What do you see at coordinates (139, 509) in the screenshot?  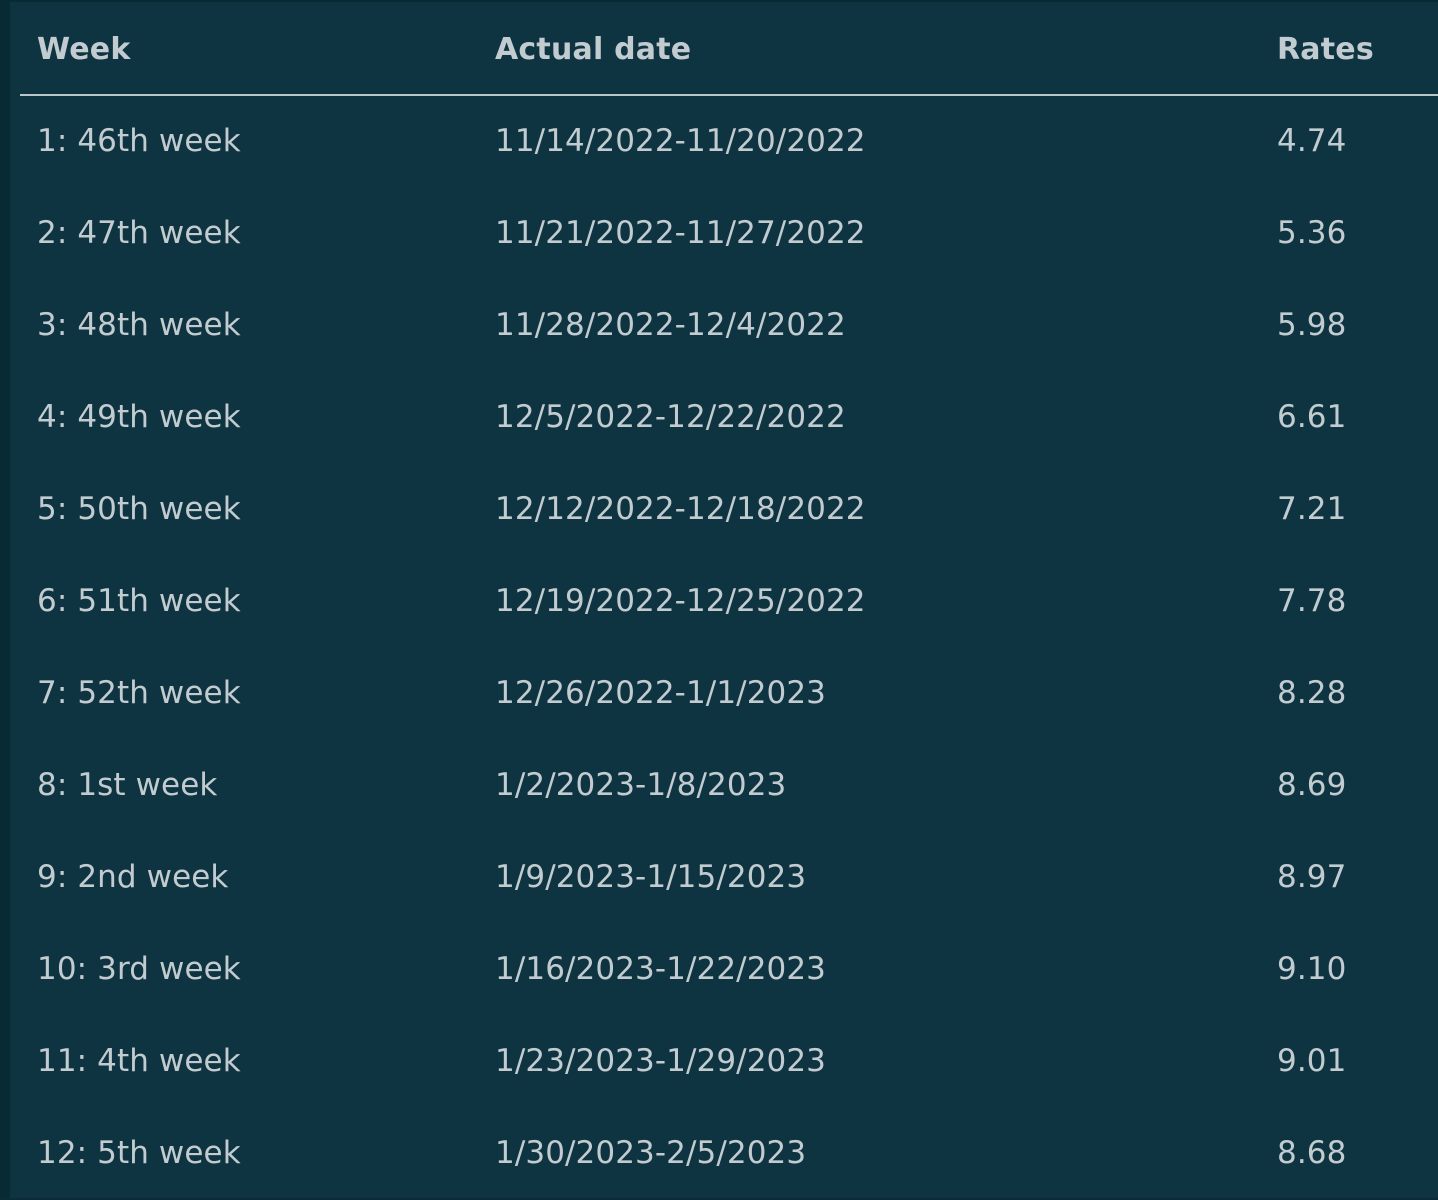 I see `week-cell: 5: 50th week` at bounding box center [139, 509].